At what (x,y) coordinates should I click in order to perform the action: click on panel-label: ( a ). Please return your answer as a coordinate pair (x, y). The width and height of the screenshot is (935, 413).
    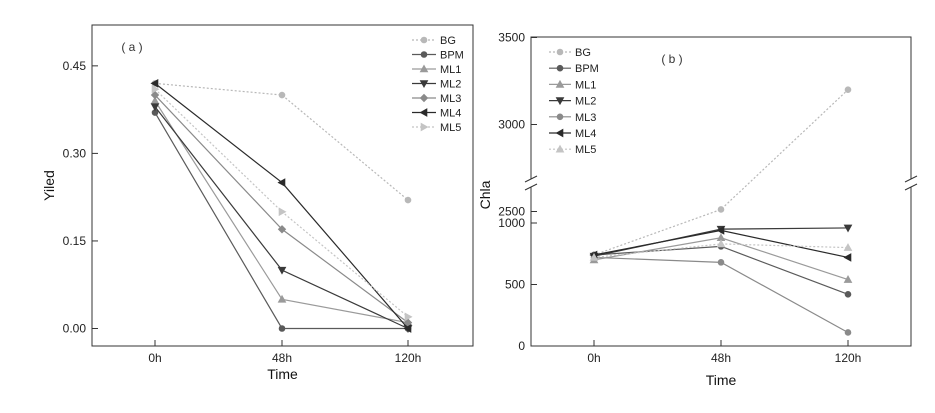
    Looking at the image, I should click on (131, 47).